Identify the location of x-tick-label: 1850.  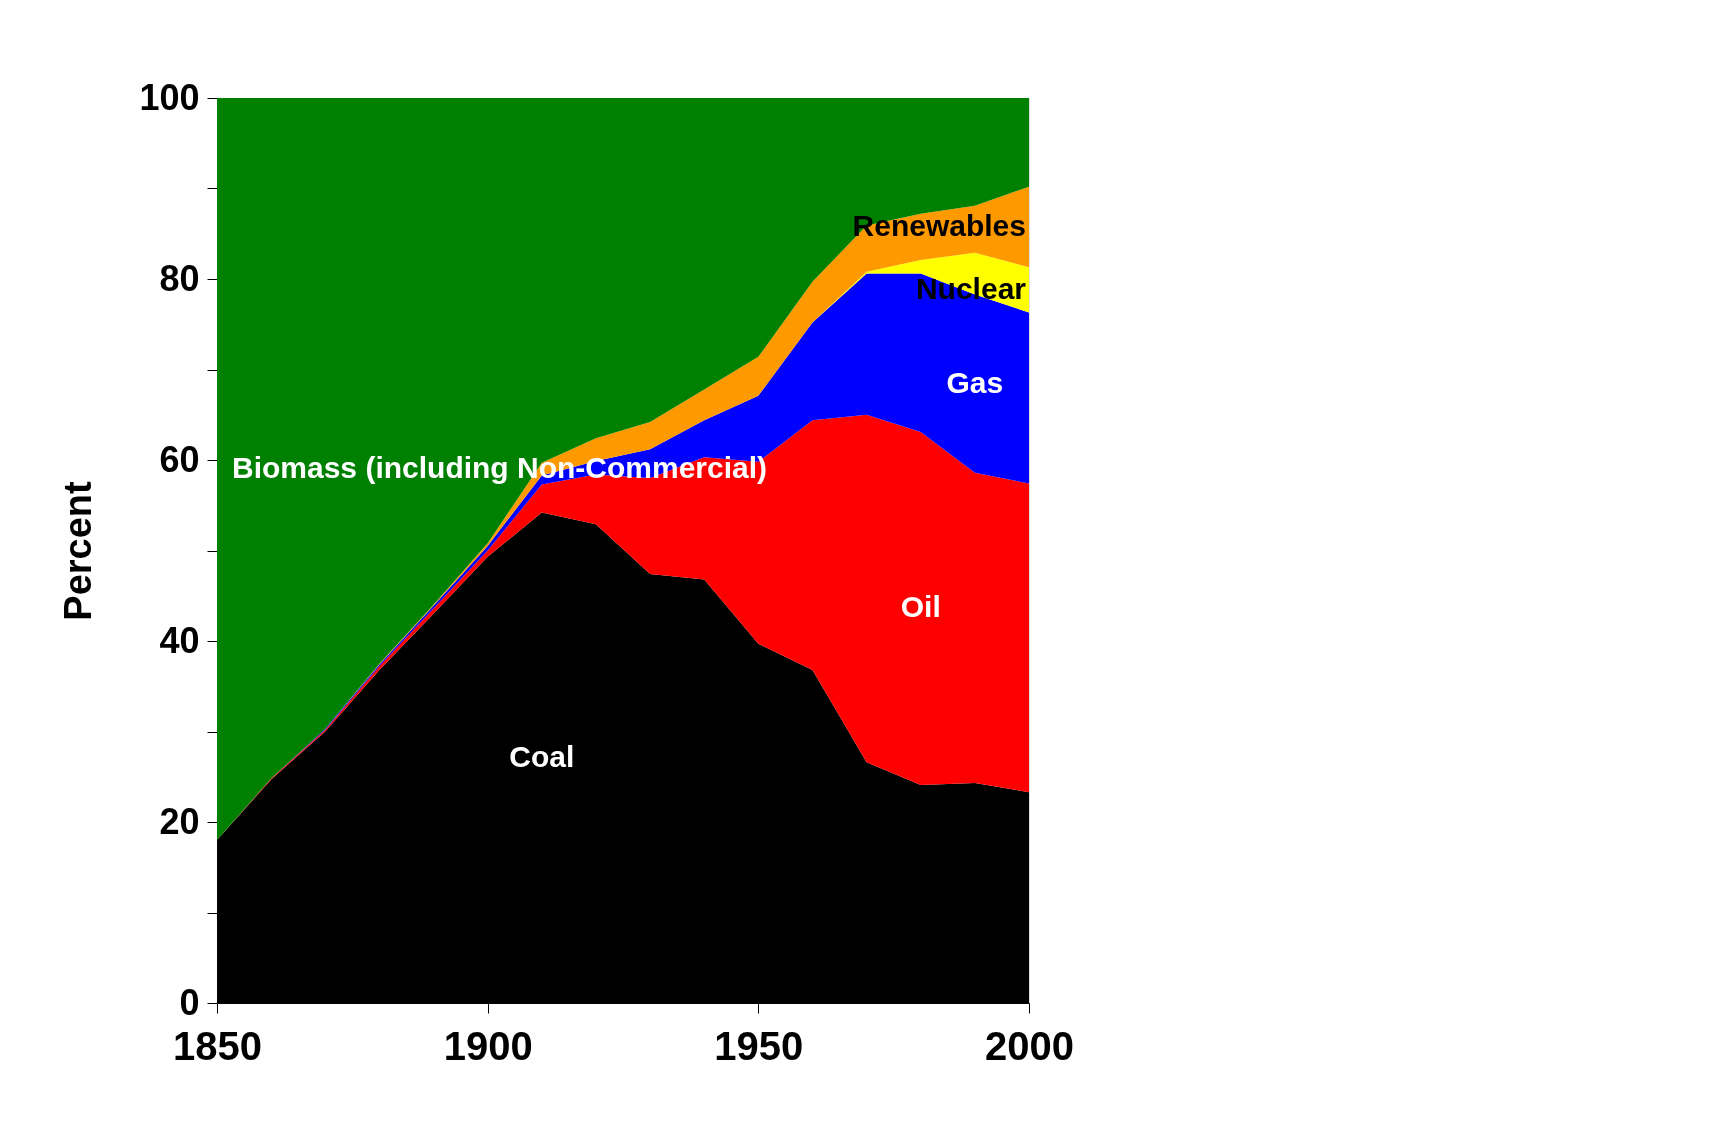
(217, 1045).